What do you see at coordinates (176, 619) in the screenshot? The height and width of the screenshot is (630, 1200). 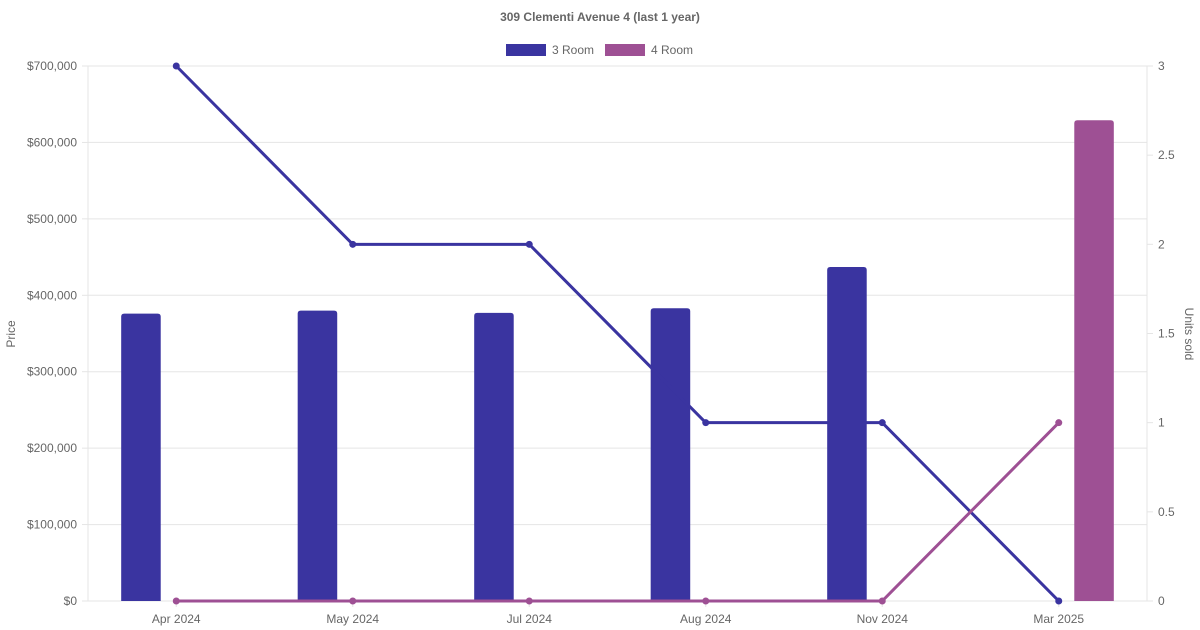 I see `x-tick-label: Apr 2024` at bounding box center [176, 619].